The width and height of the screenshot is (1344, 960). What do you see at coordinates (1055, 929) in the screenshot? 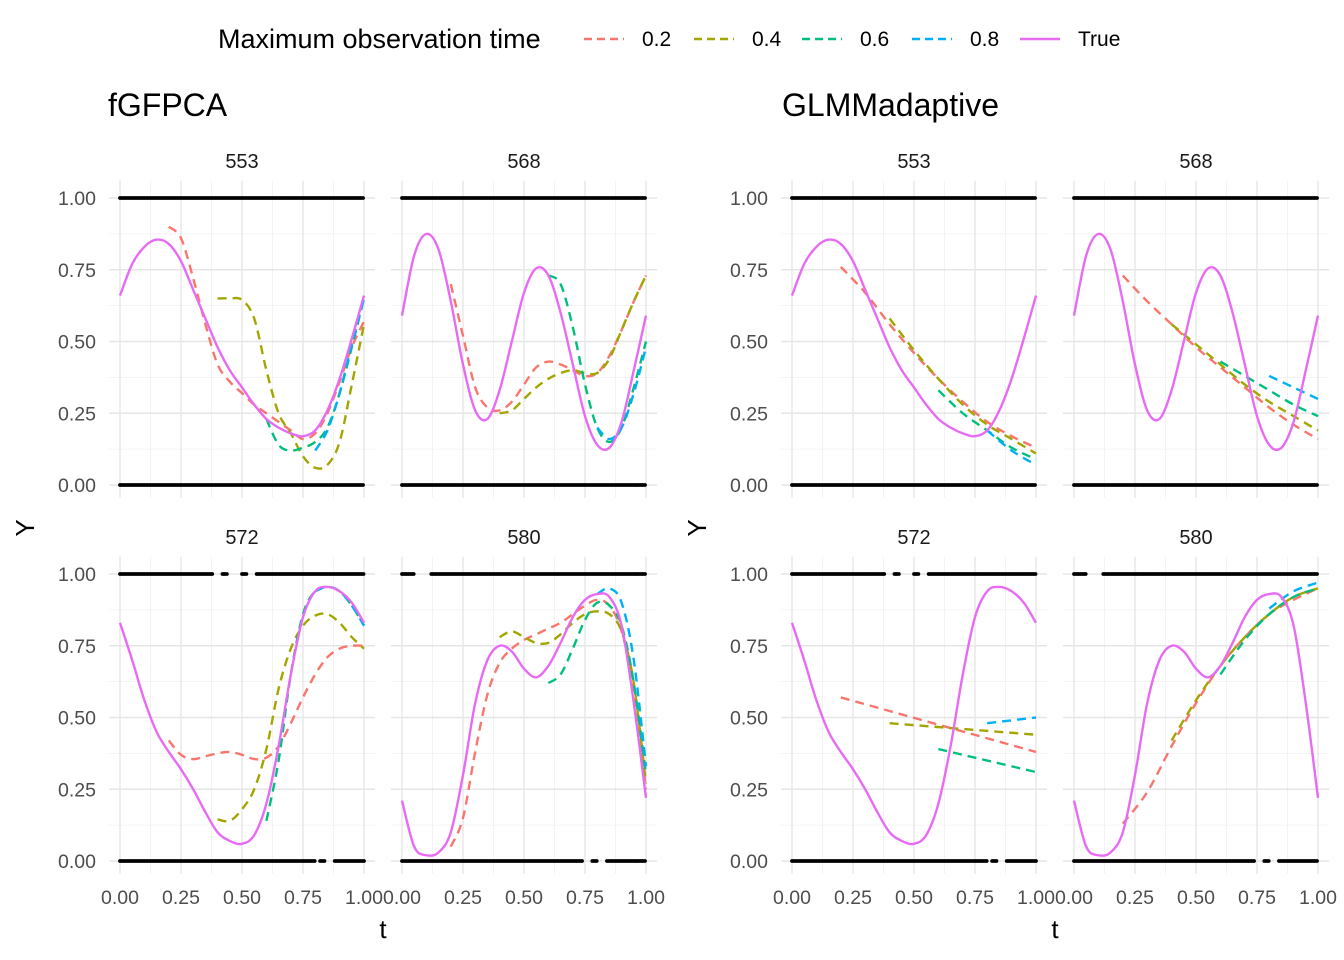
I see `x-axis-title-right: t` at bounding box center [1055, 929].